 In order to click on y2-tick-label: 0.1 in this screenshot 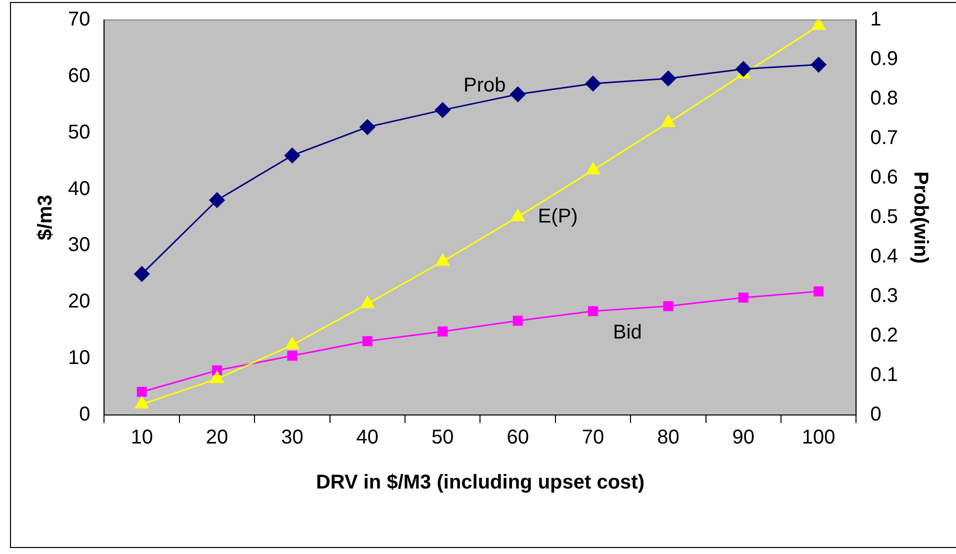, I will do `click(884, 375)`.